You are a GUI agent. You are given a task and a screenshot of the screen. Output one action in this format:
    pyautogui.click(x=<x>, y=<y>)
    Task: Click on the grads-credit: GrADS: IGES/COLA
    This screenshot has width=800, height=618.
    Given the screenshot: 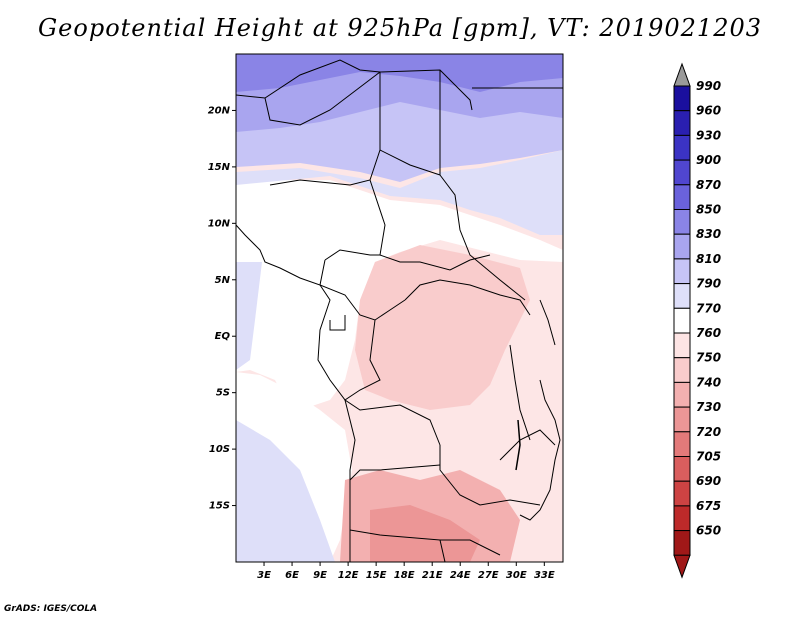 What is the action you would take?
    pyautogui.click(x=51, y=609)
    